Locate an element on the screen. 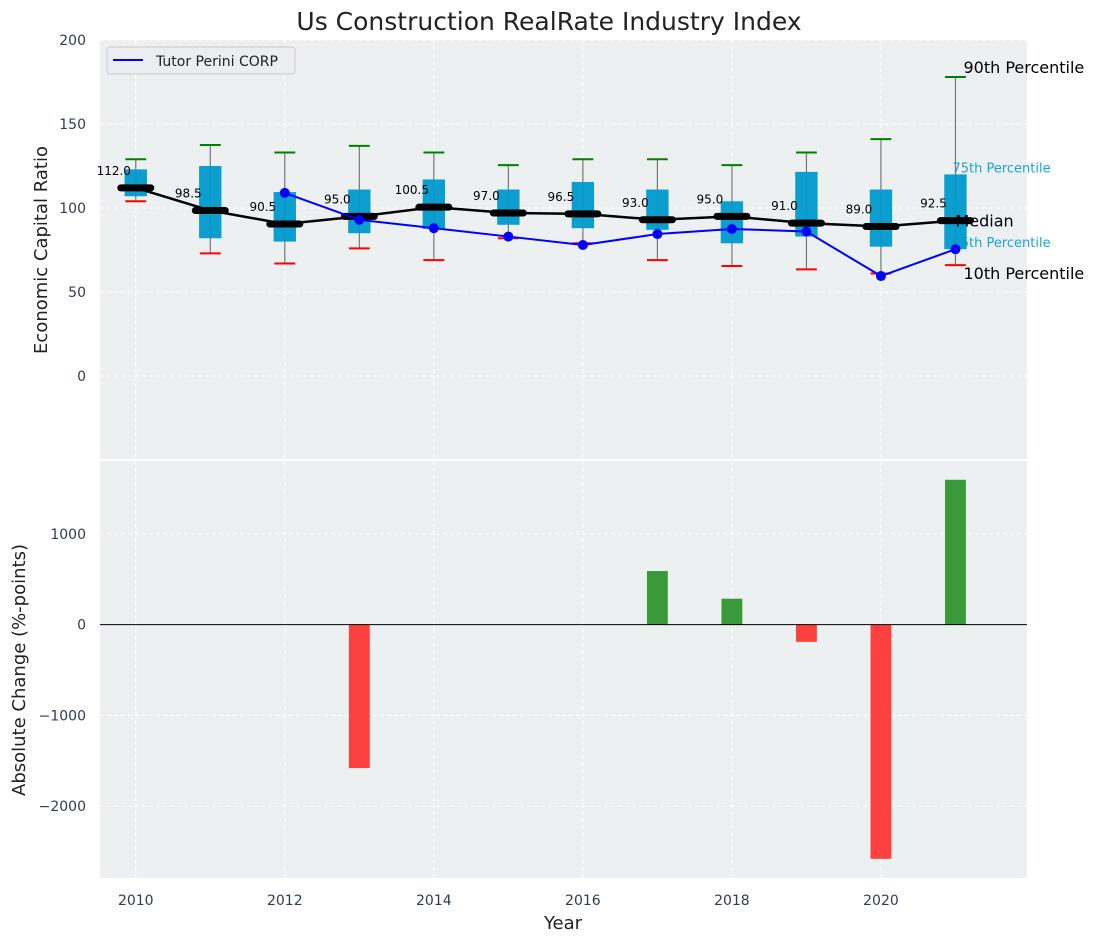  median-value-label: 93.0 is located at coordinates (635, 203).